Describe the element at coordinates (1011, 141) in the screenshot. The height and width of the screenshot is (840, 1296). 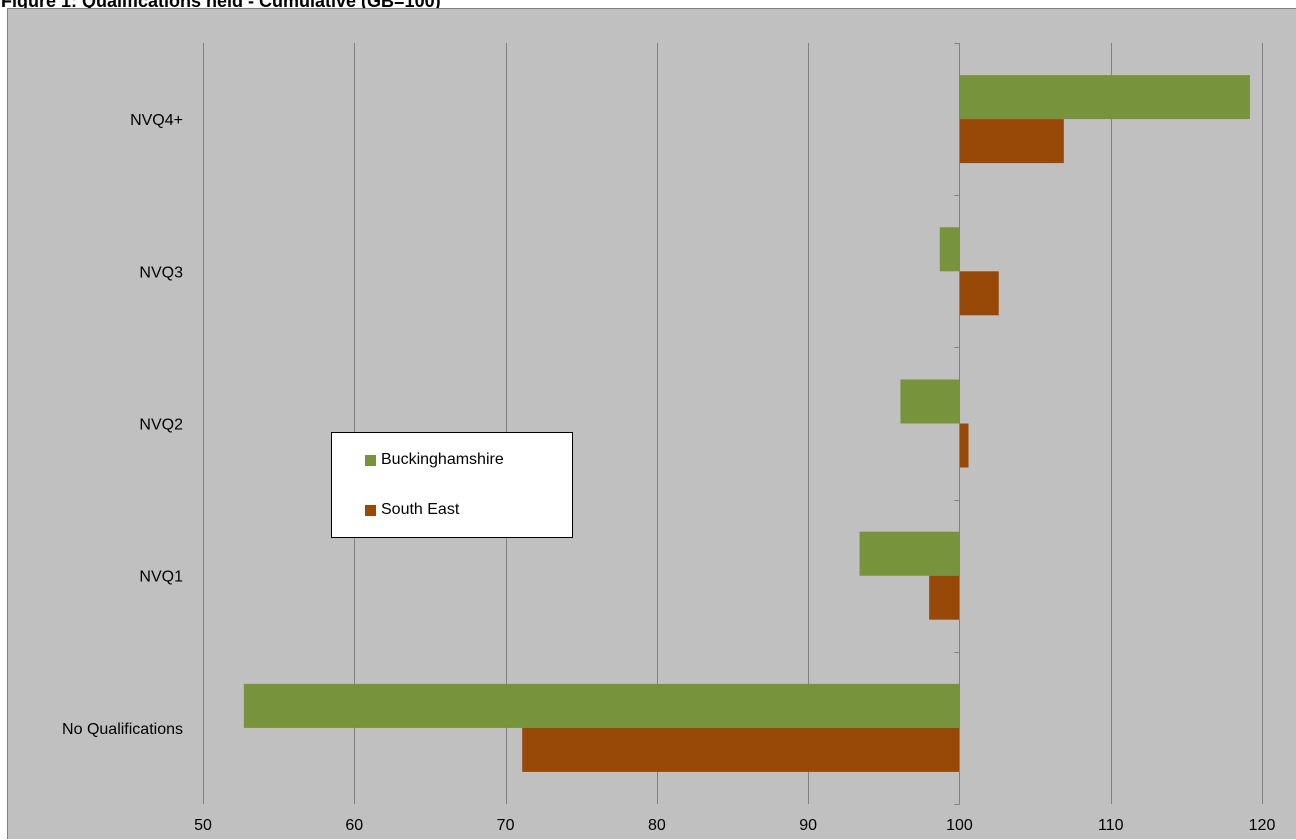
I see `bar-south-east-nvq4-` at that location.